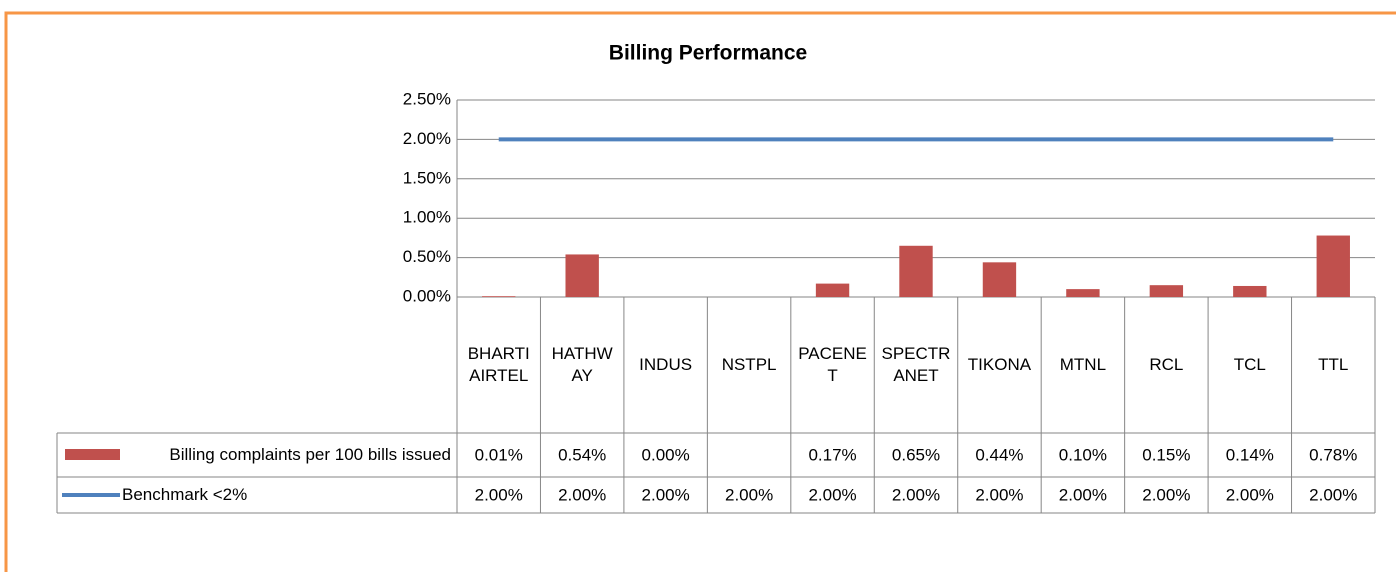 This screenshot has width=1396, height=572. What do you see at coordinates (582, 454) in the screenshot?
I see `data-label: 0.54%` at bounding box center [582, 454].